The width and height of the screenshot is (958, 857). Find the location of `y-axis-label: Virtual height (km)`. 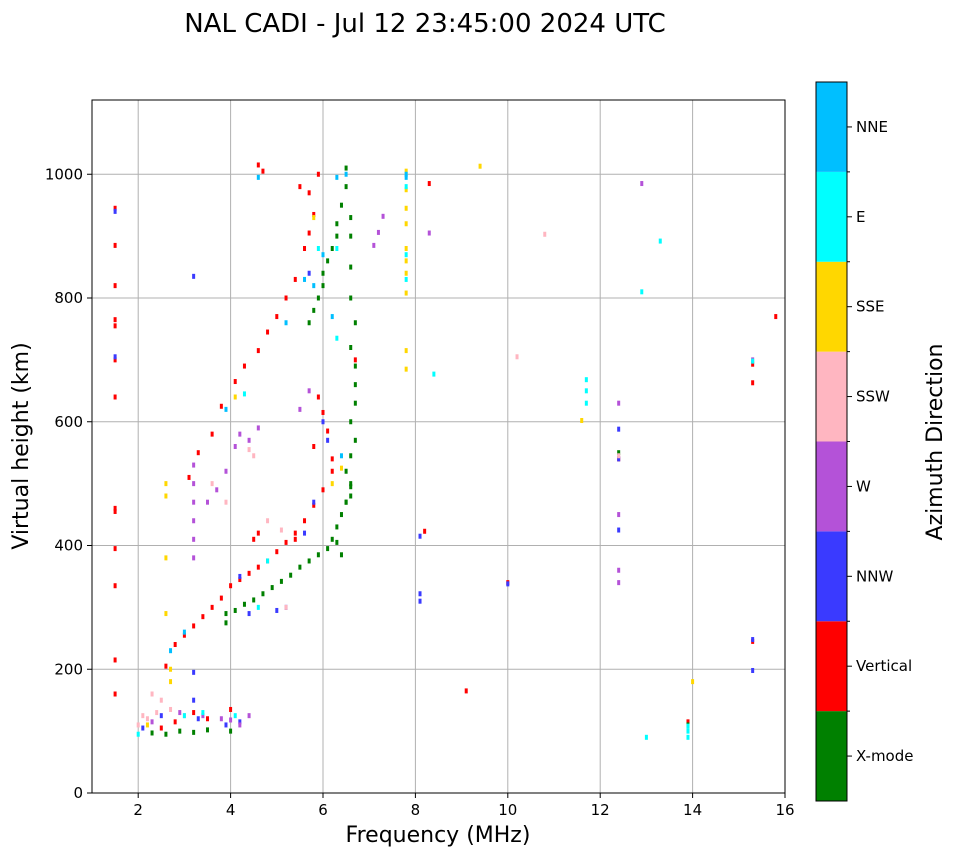

y-axis-label: Virtual height (km) is located at coordinates (21, 445).